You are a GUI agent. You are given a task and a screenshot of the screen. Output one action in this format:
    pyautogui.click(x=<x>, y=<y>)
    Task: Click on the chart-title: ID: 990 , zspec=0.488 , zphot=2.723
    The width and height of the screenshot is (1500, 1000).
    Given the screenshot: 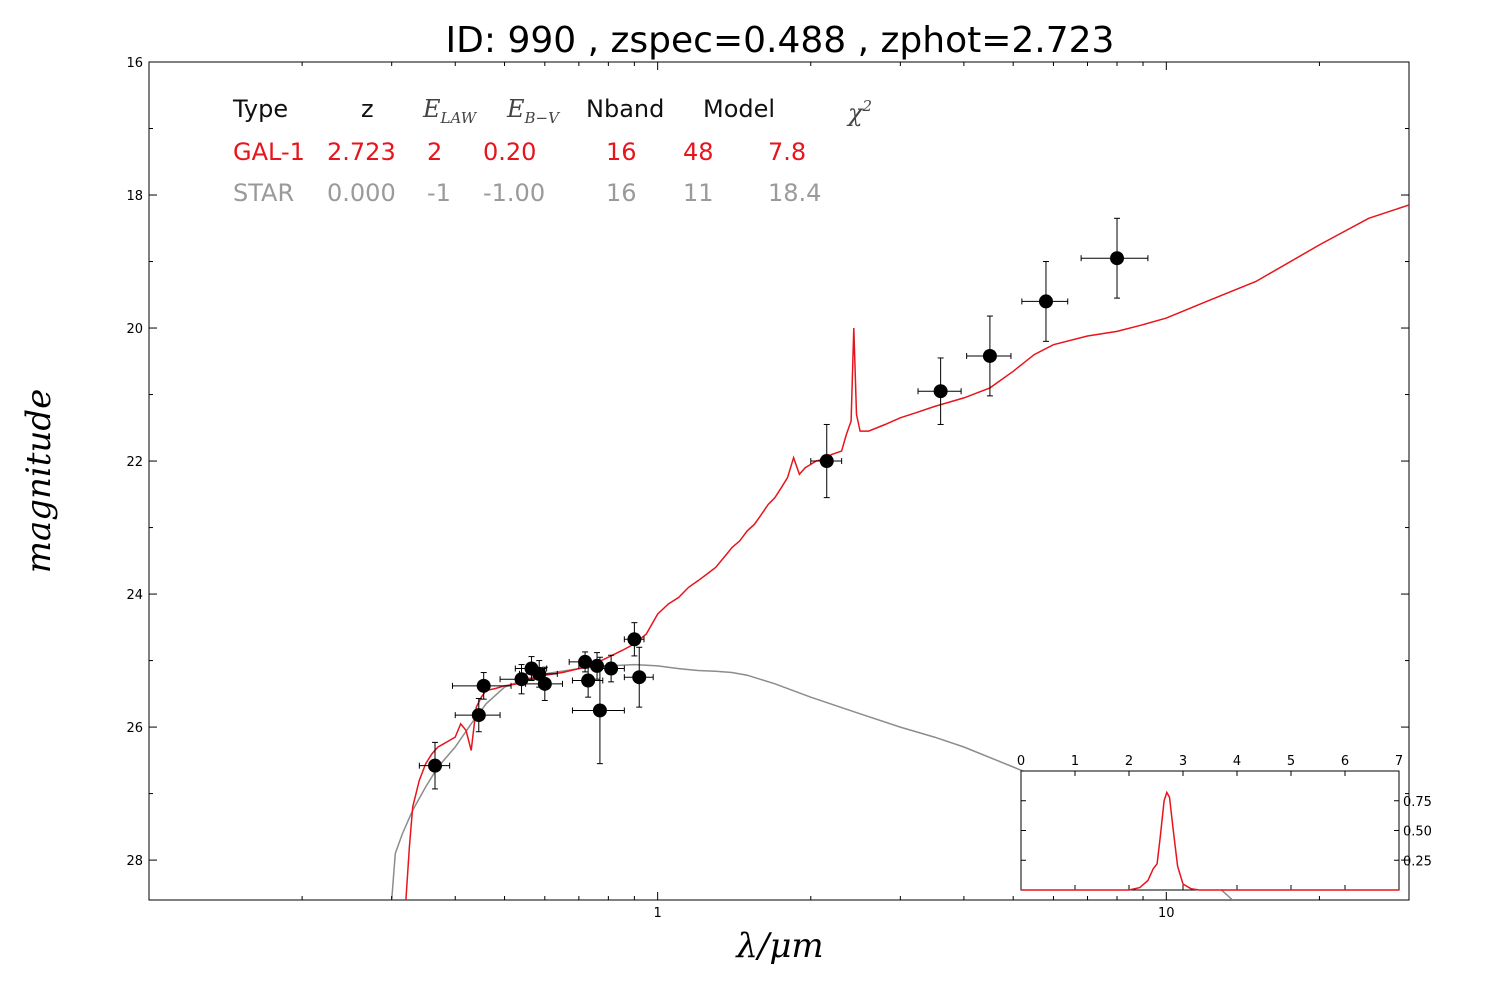 What is the action you would take?
    pyautogui.click(x=780, y=40)
    